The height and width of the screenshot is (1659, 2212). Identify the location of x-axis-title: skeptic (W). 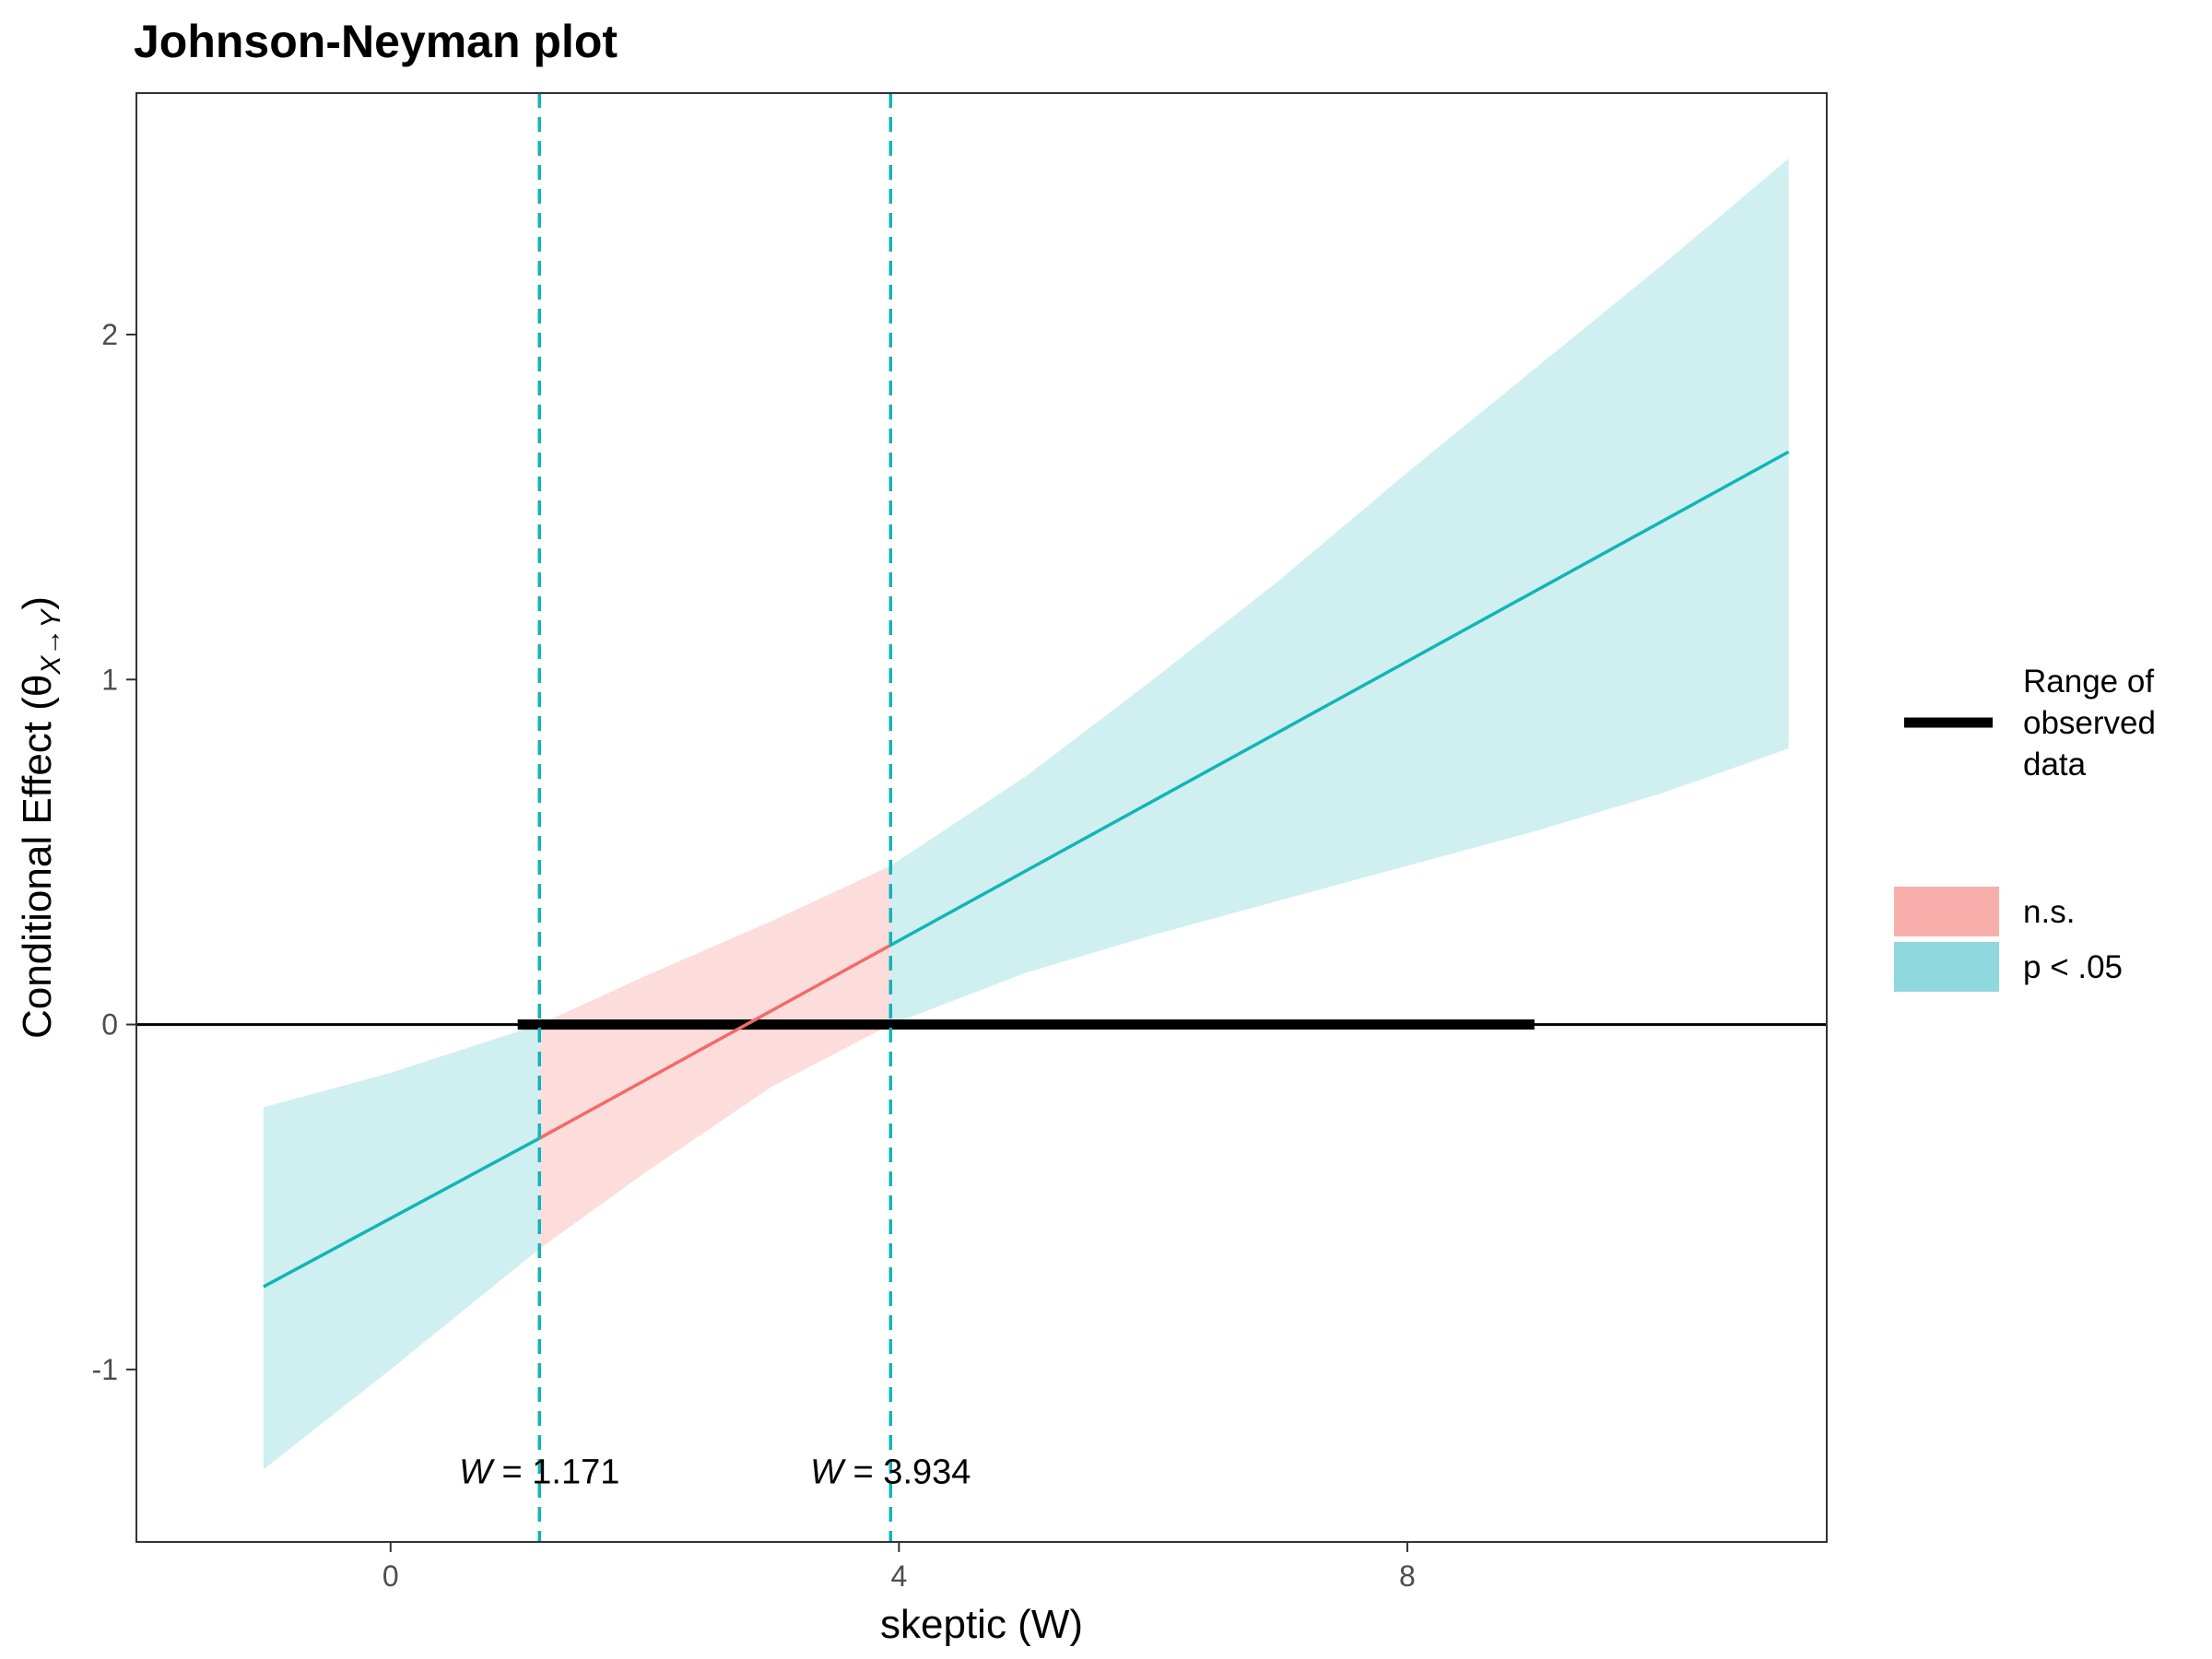
(981, 1624).